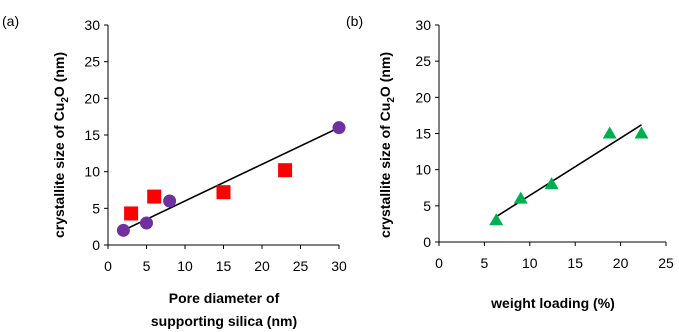 The height and width of the screenshot is (332, 679). I want to click on panel-label-a: (a), so click(10, 21).